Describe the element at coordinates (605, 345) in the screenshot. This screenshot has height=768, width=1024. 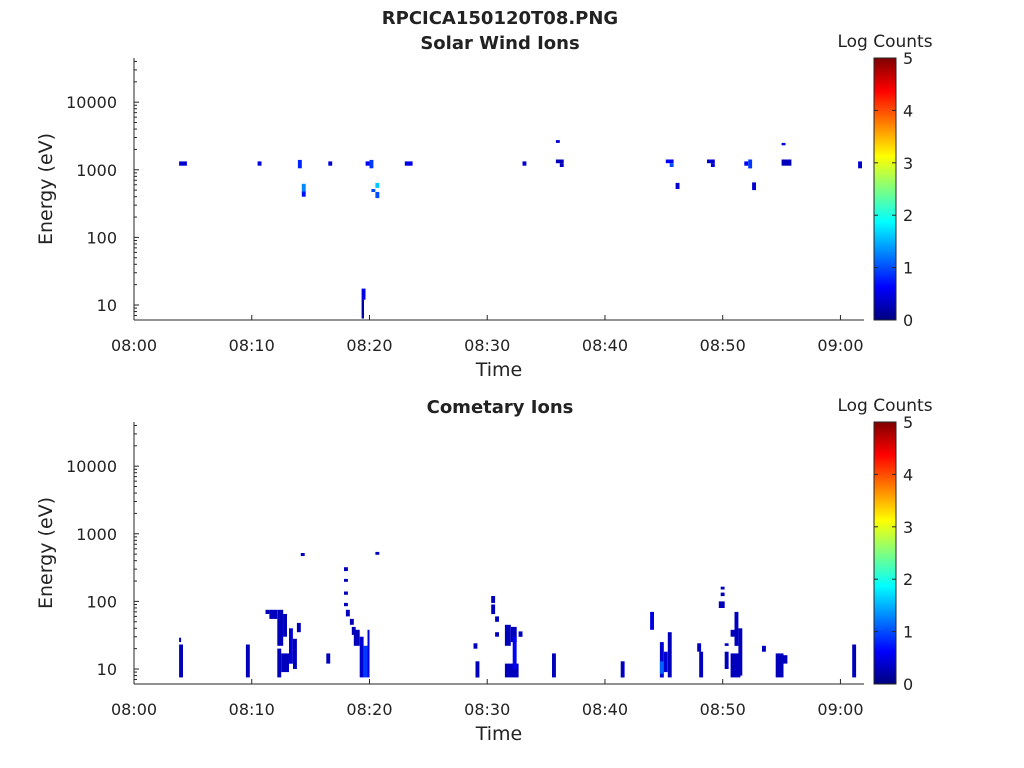
I see `x-tick-label: 08:40` at that location.